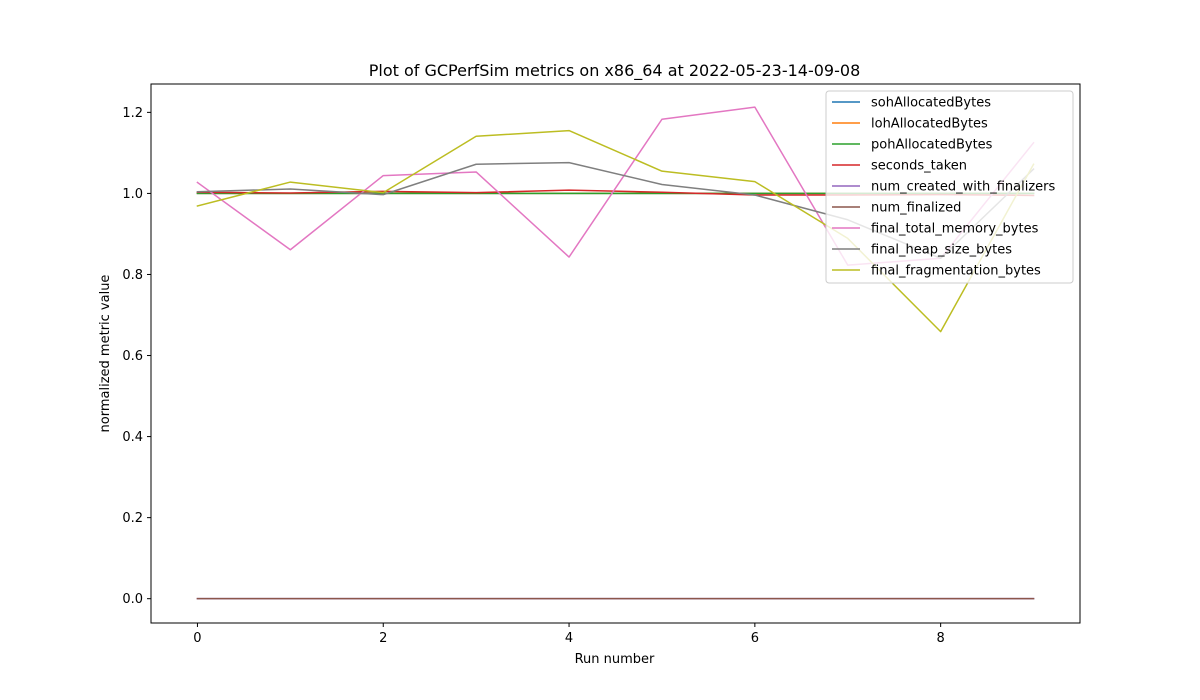 The image size is (1200, 700). What do you see at coordinates (132, 275) in the screenshot?
I see `y-tick-label: 0.8` at bounding box center [132, 275].